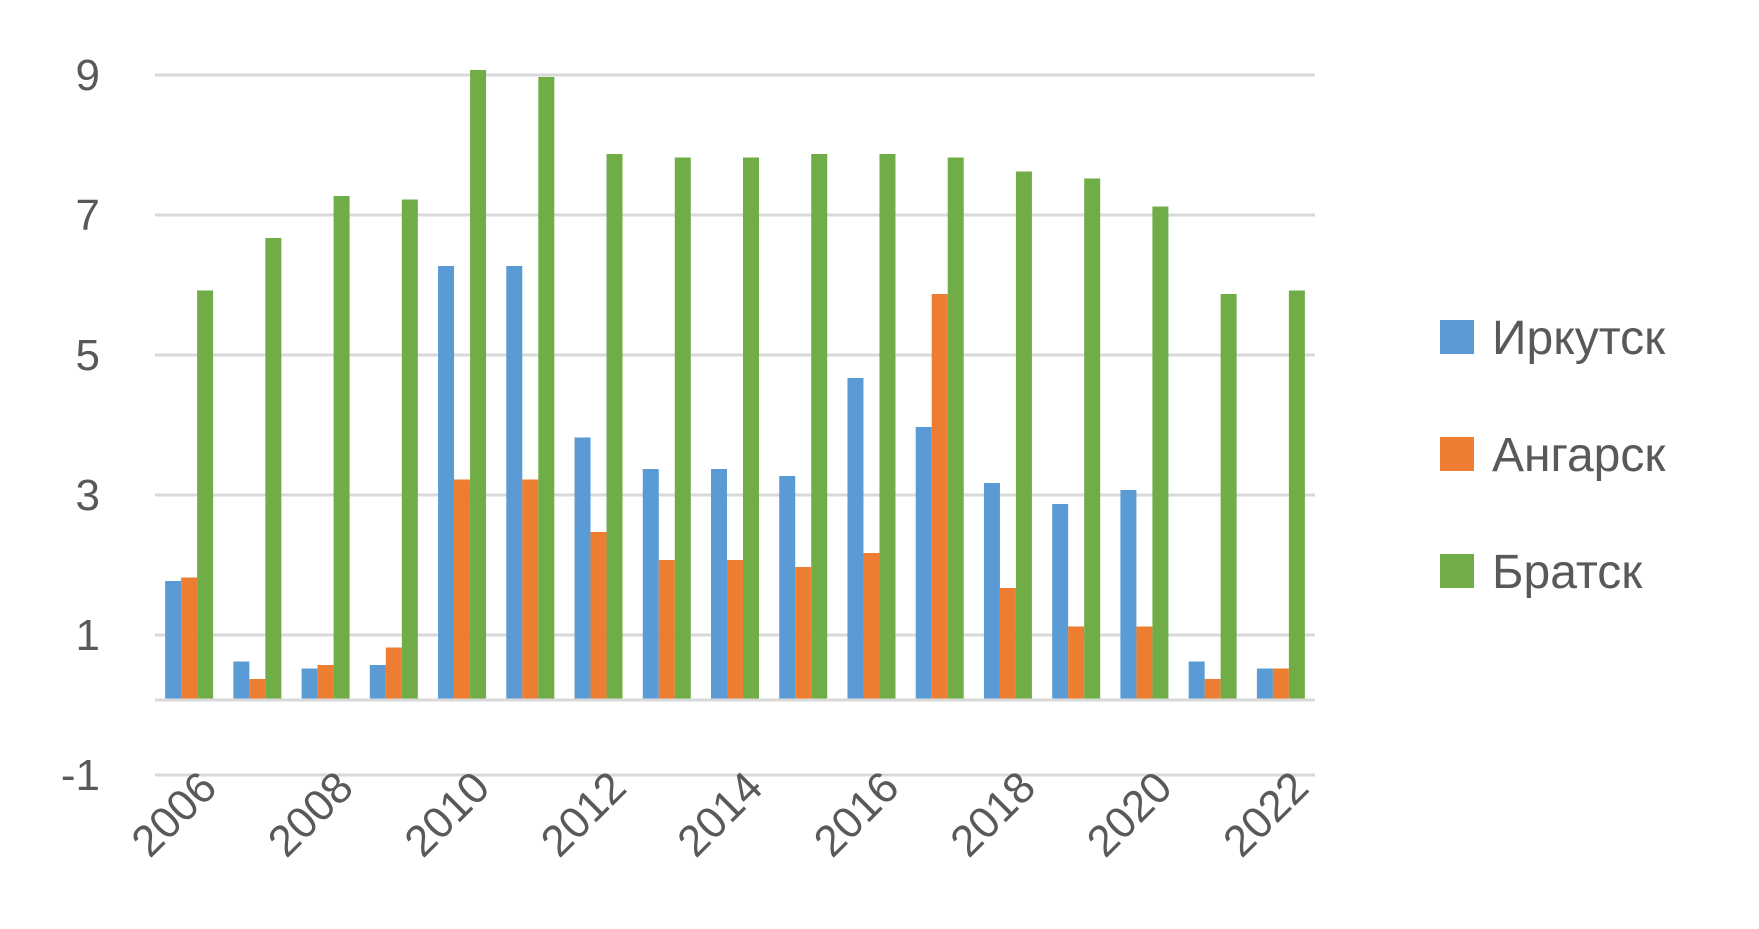  I want to click on x-tick-label: 2022, so click(1266, 814).